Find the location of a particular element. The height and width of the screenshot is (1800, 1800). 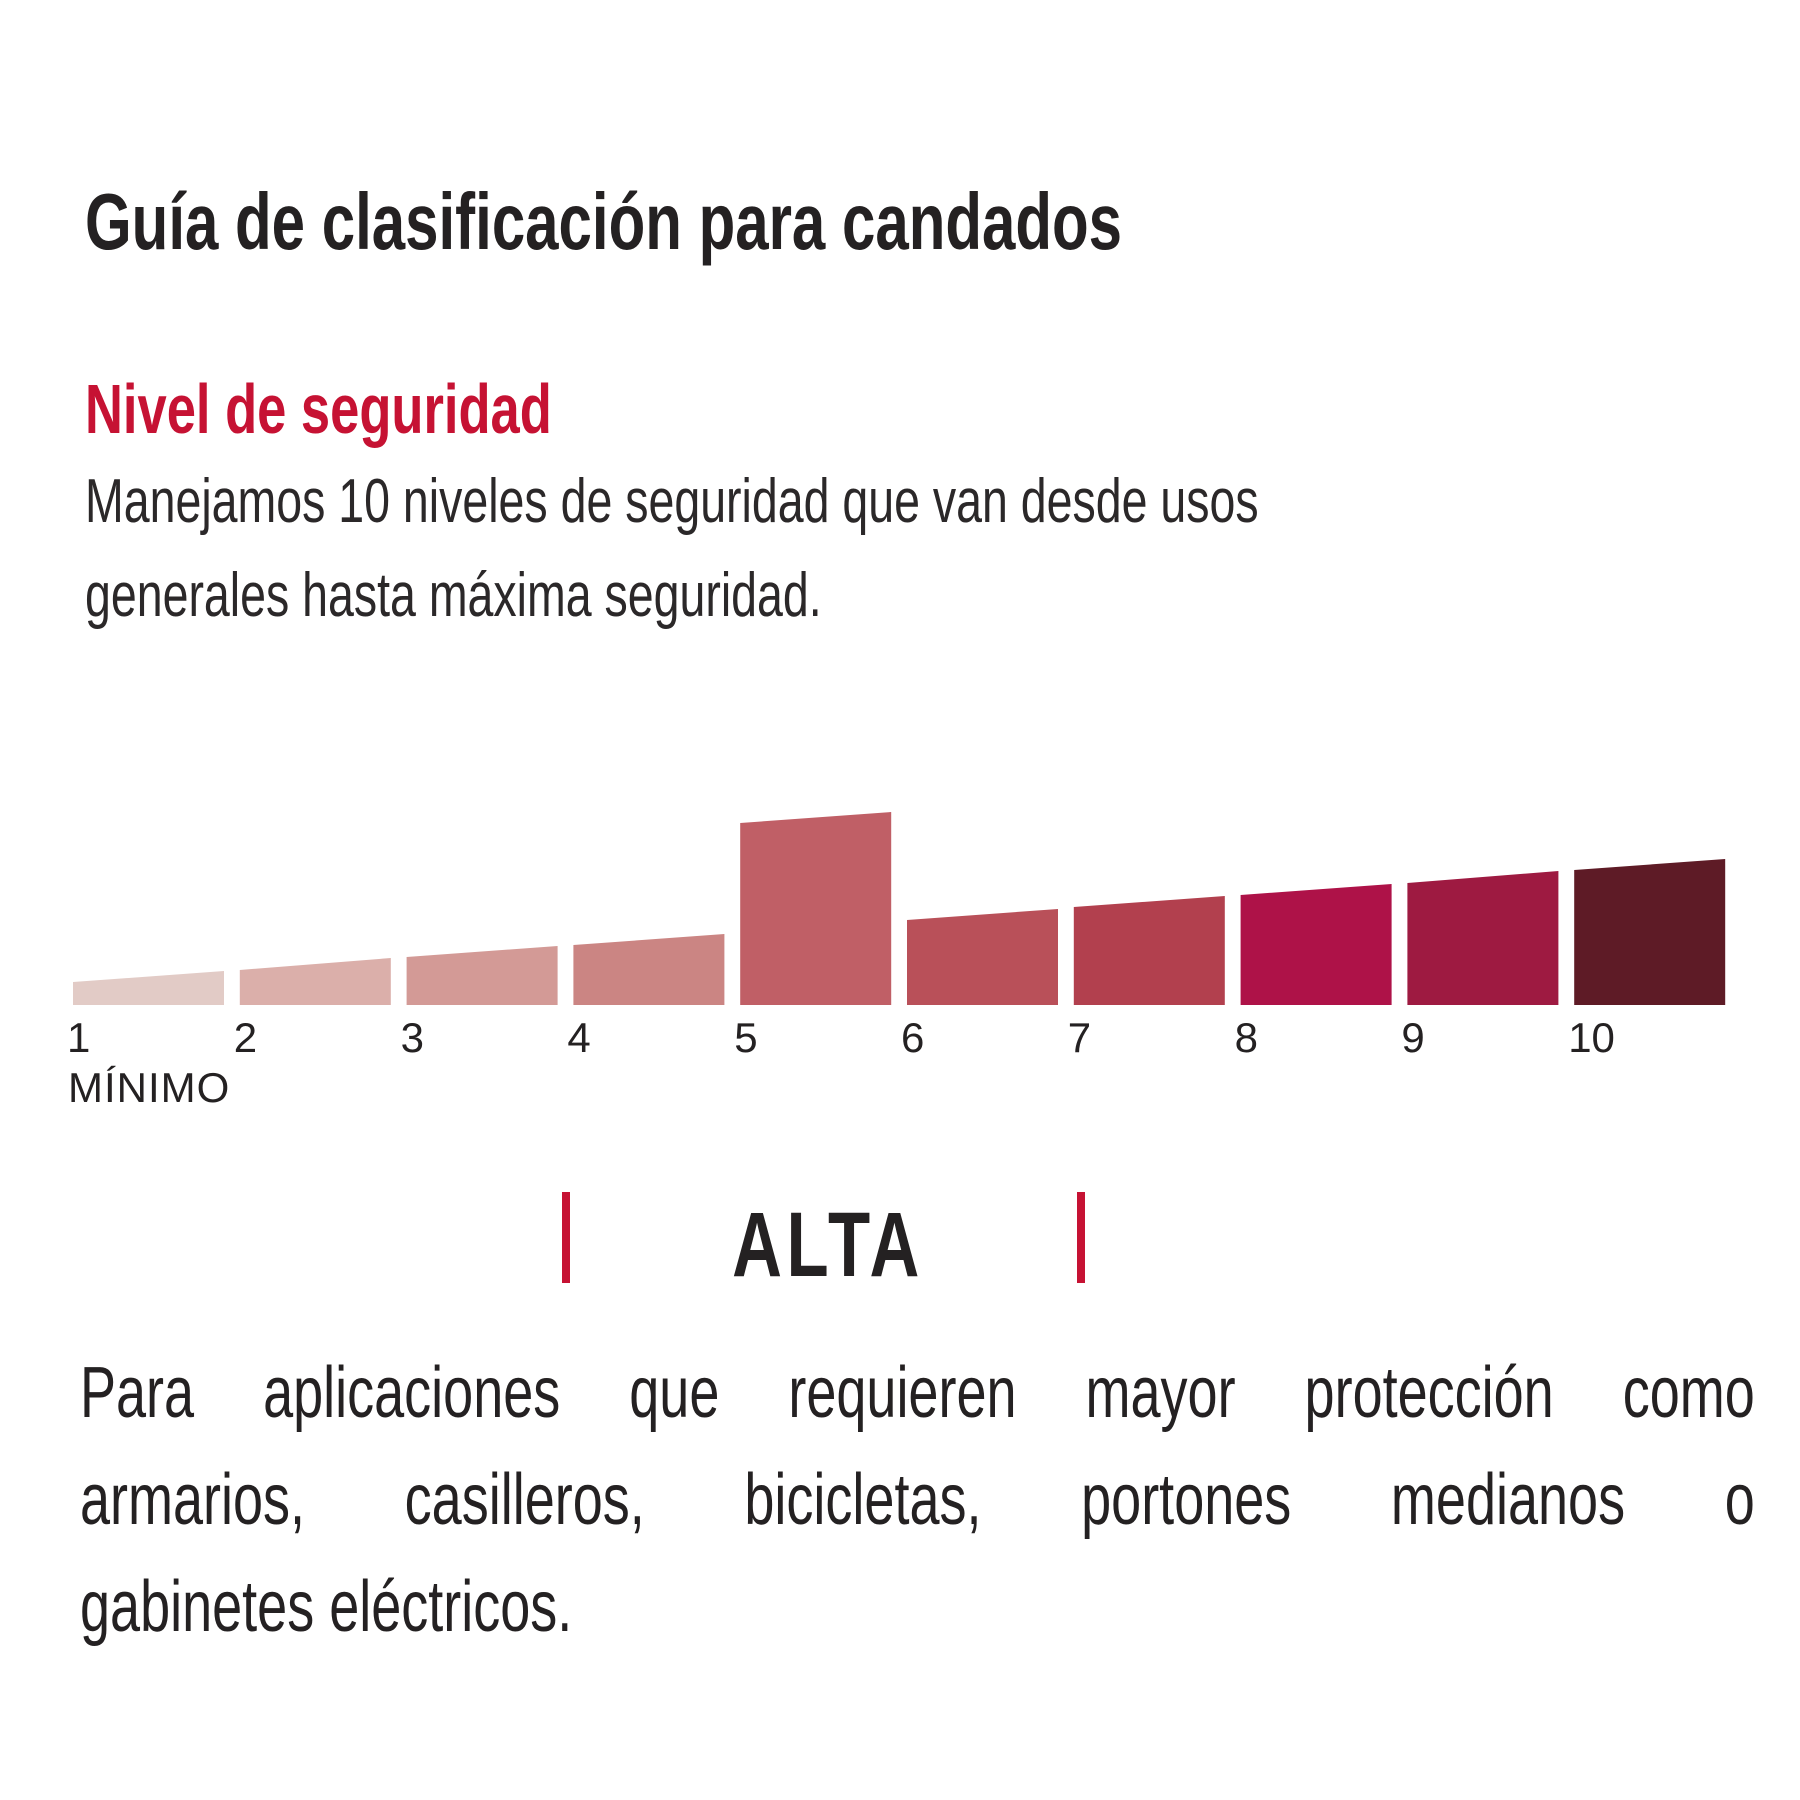

bar-axis-label-1: 1 is located at coordinates (79, 1037).